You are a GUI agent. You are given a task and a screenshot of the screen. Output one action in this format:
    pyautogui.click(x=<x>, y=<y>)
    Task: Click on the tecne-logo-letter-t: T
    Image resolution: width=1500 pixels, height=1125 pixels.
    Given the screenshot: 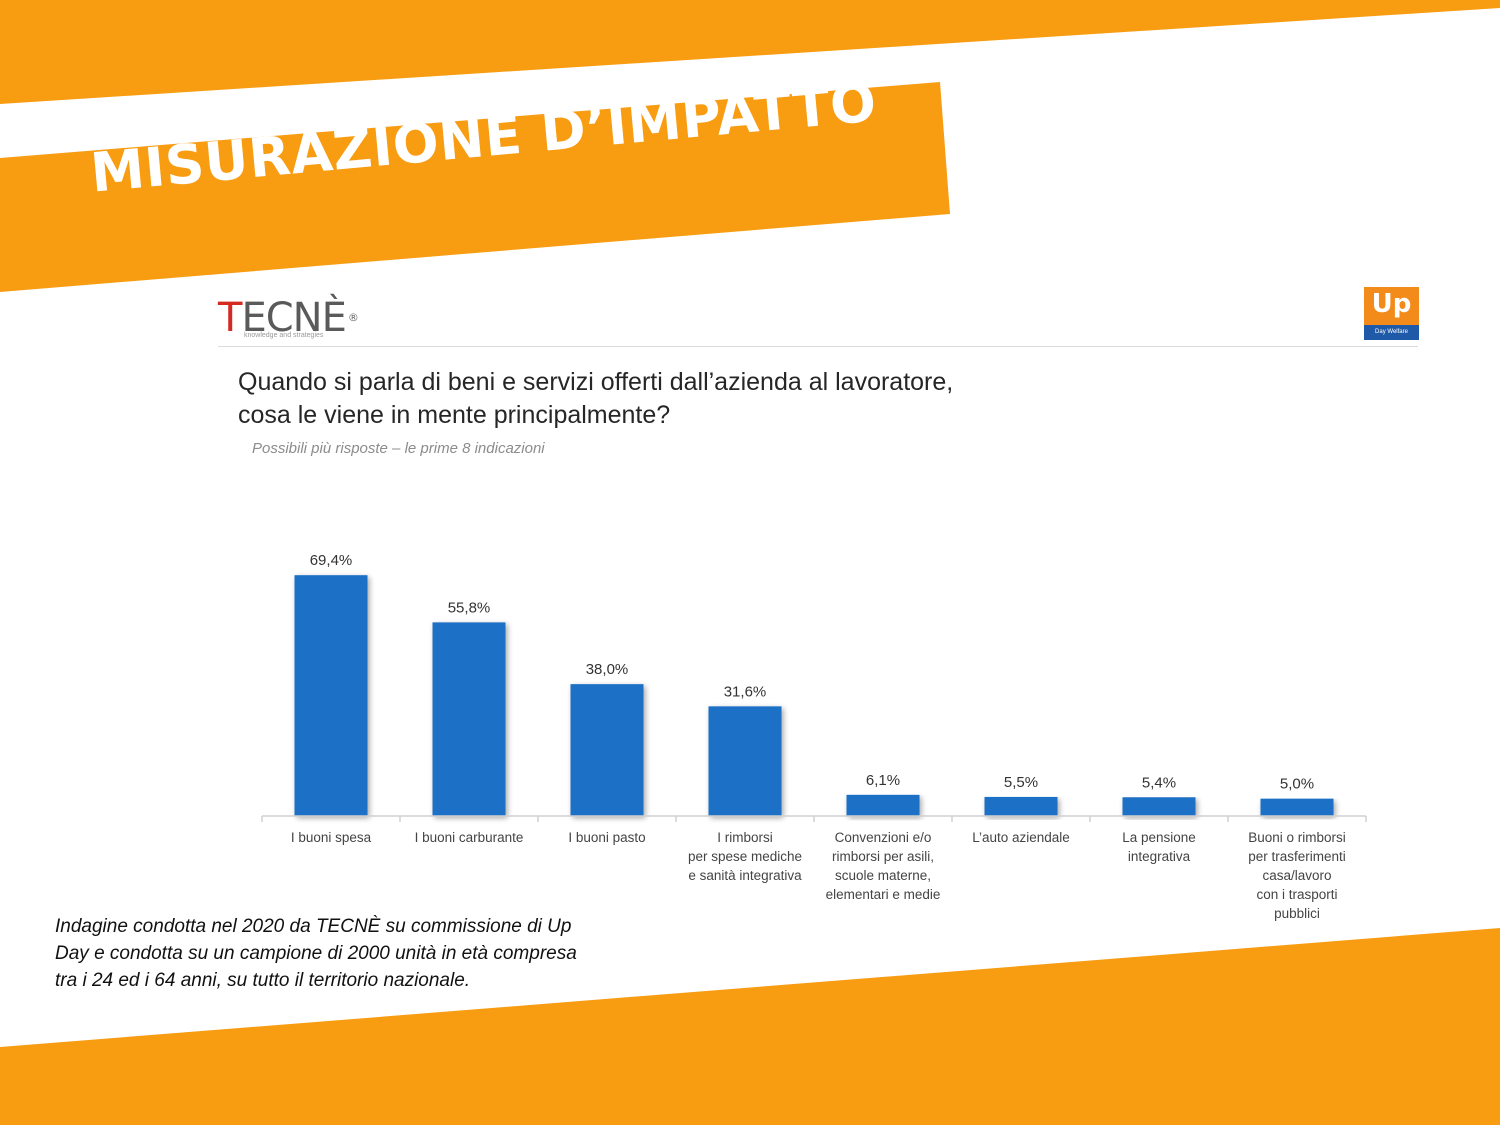 What is the action you would take?
    pyautogui.click(x=230, y=318)
    